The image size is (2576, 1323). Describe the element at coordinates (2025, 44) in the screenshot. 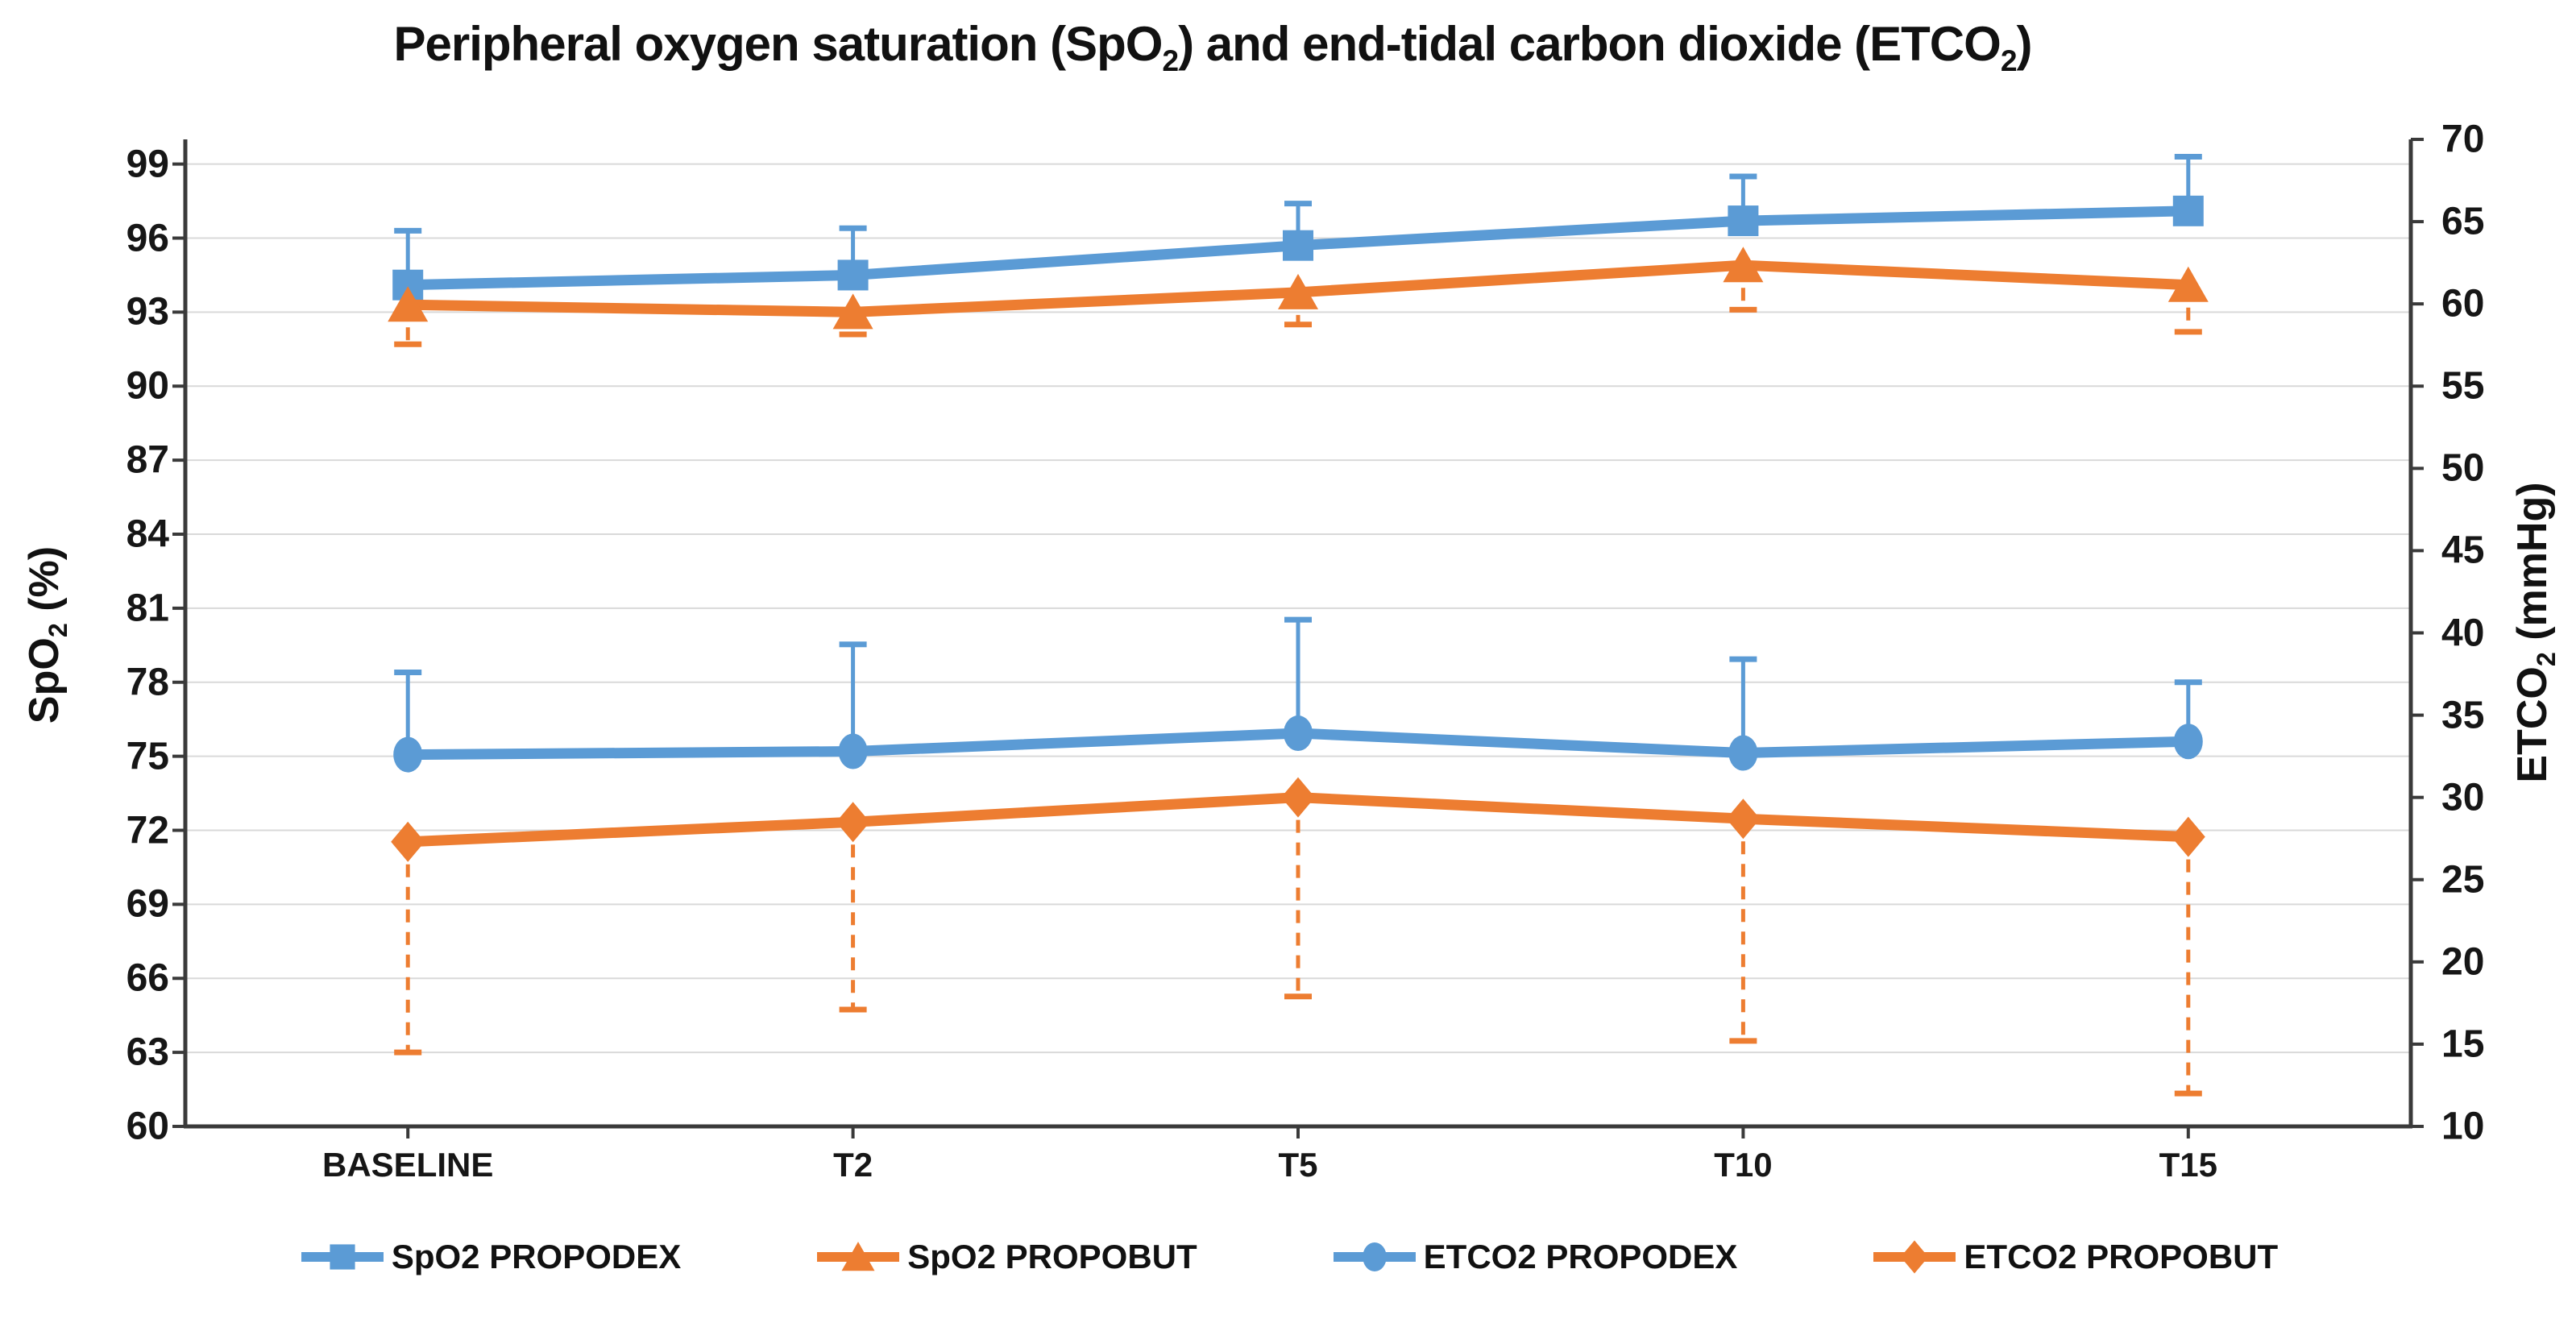

I see `chart-title-text: )` at that location.